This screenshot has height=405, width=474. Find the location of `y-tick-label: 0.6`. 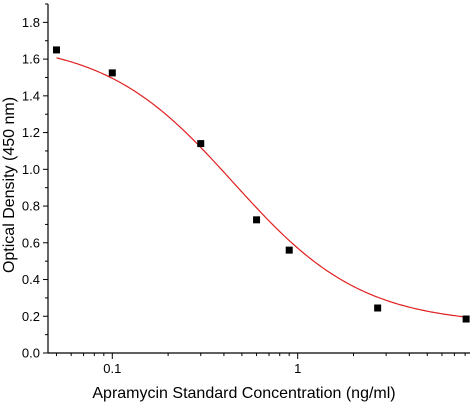

y-tick-label: 0.6 is located at coordinates (31, 242).